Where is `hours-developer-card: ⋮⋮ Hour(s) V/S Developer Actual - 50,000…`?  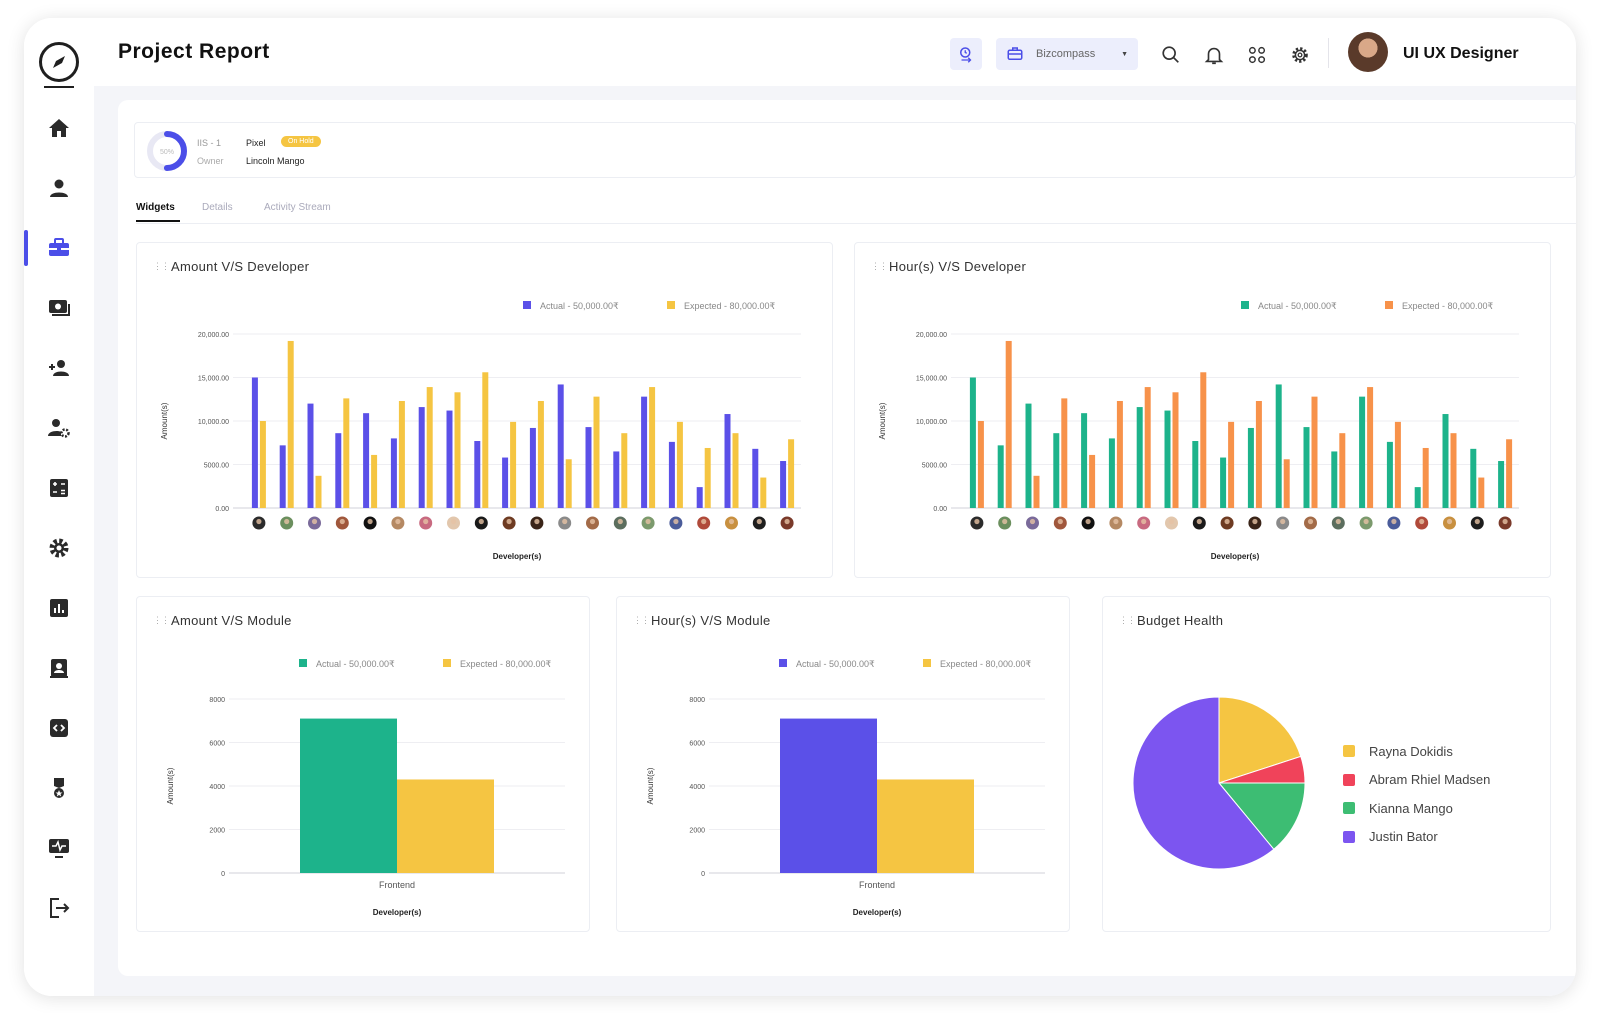
hours-developer-card: ⋮⋮ Hour(s) V/S Developer Actual - 50,000… is located at coordinates (1202, 410).